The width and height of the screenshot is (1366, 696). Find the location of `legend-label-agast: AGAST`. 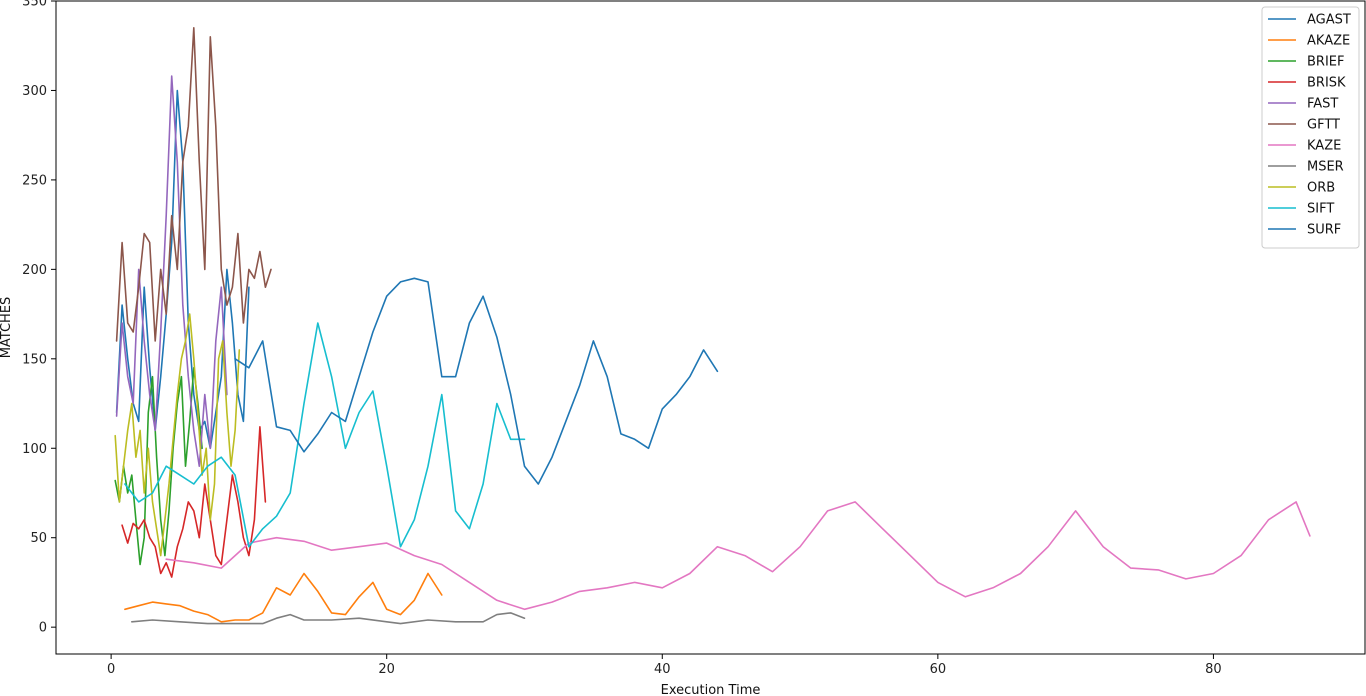

legend-label-agast: AGAST is located at coordinates (1329, 20).